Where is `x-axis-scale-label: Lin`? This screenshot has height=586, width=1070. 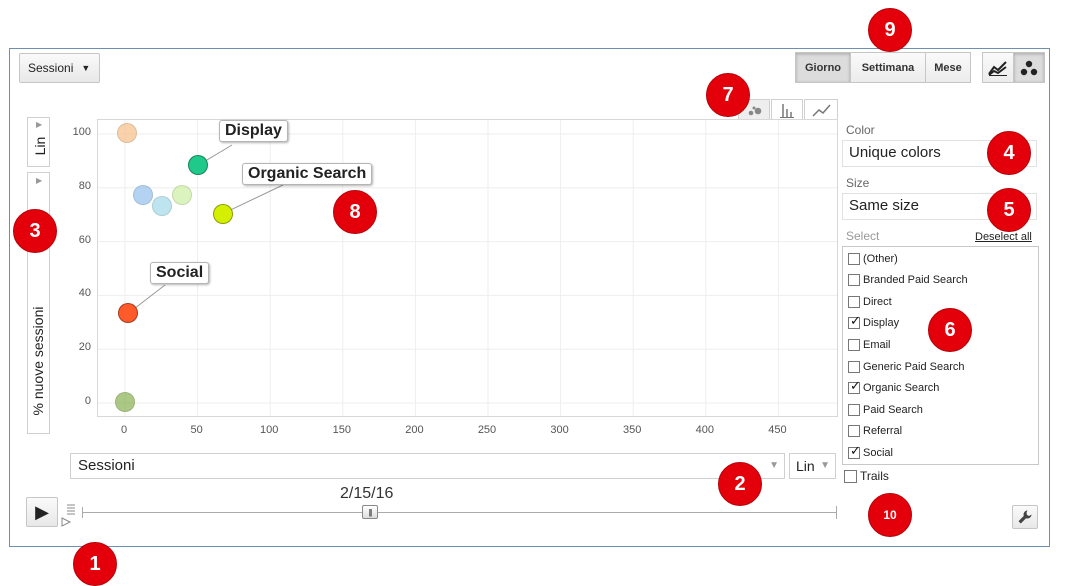 x-axis-scale-label: Lin is located at coordinates (805, 466).